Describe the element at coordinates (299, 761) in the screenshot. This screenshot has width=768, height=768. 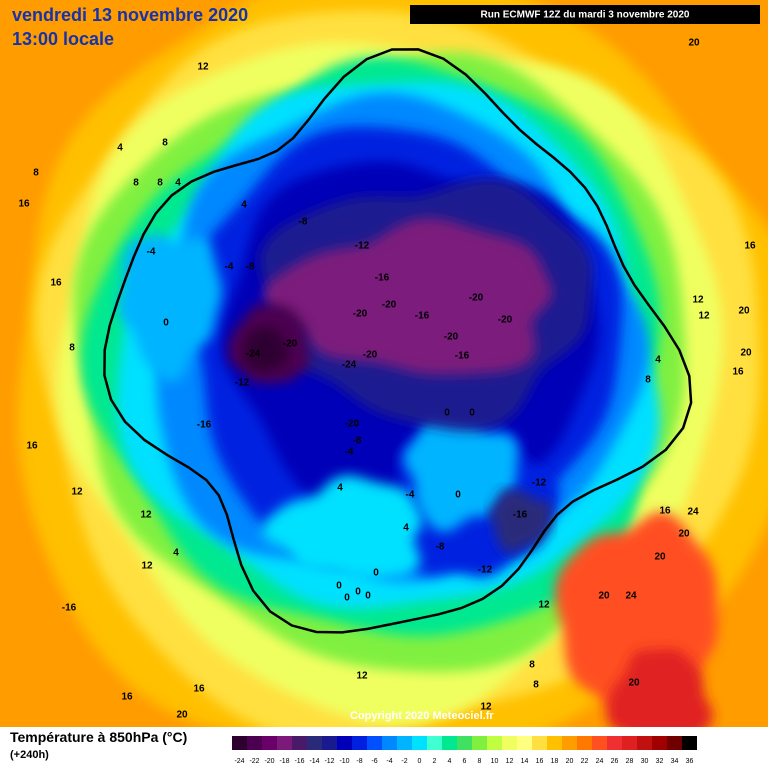
I see `scale-label: -16` at that location.